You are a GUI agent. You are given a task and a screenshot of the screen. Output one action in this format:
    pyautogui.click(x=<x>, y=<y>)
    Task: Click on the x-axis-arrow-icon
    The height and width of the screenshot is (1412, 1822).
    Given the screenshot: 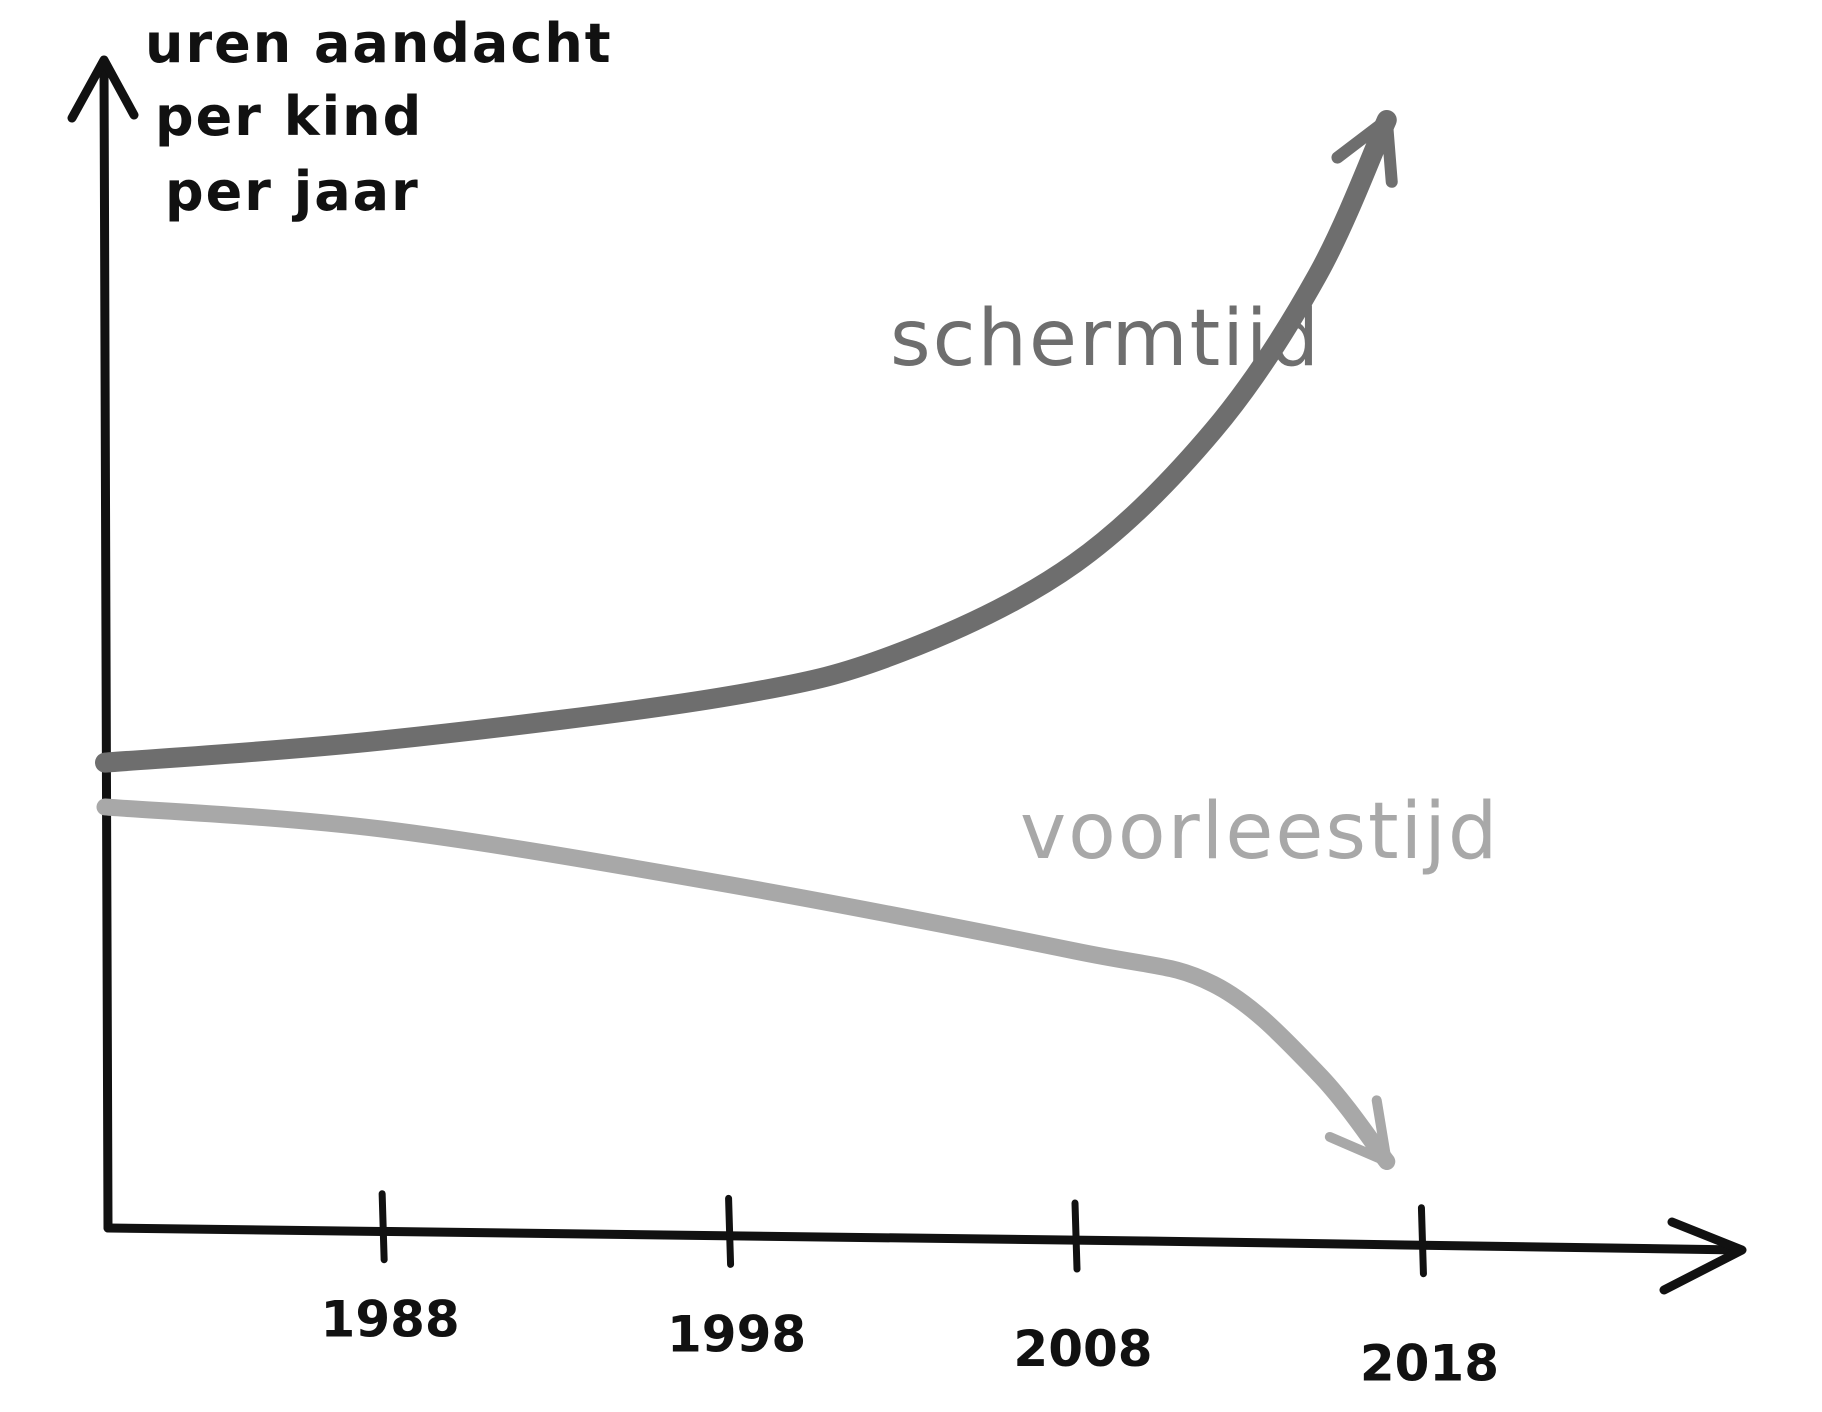 What is the action you would take?
    pyautogui.click(x=1703, y=1256)
    